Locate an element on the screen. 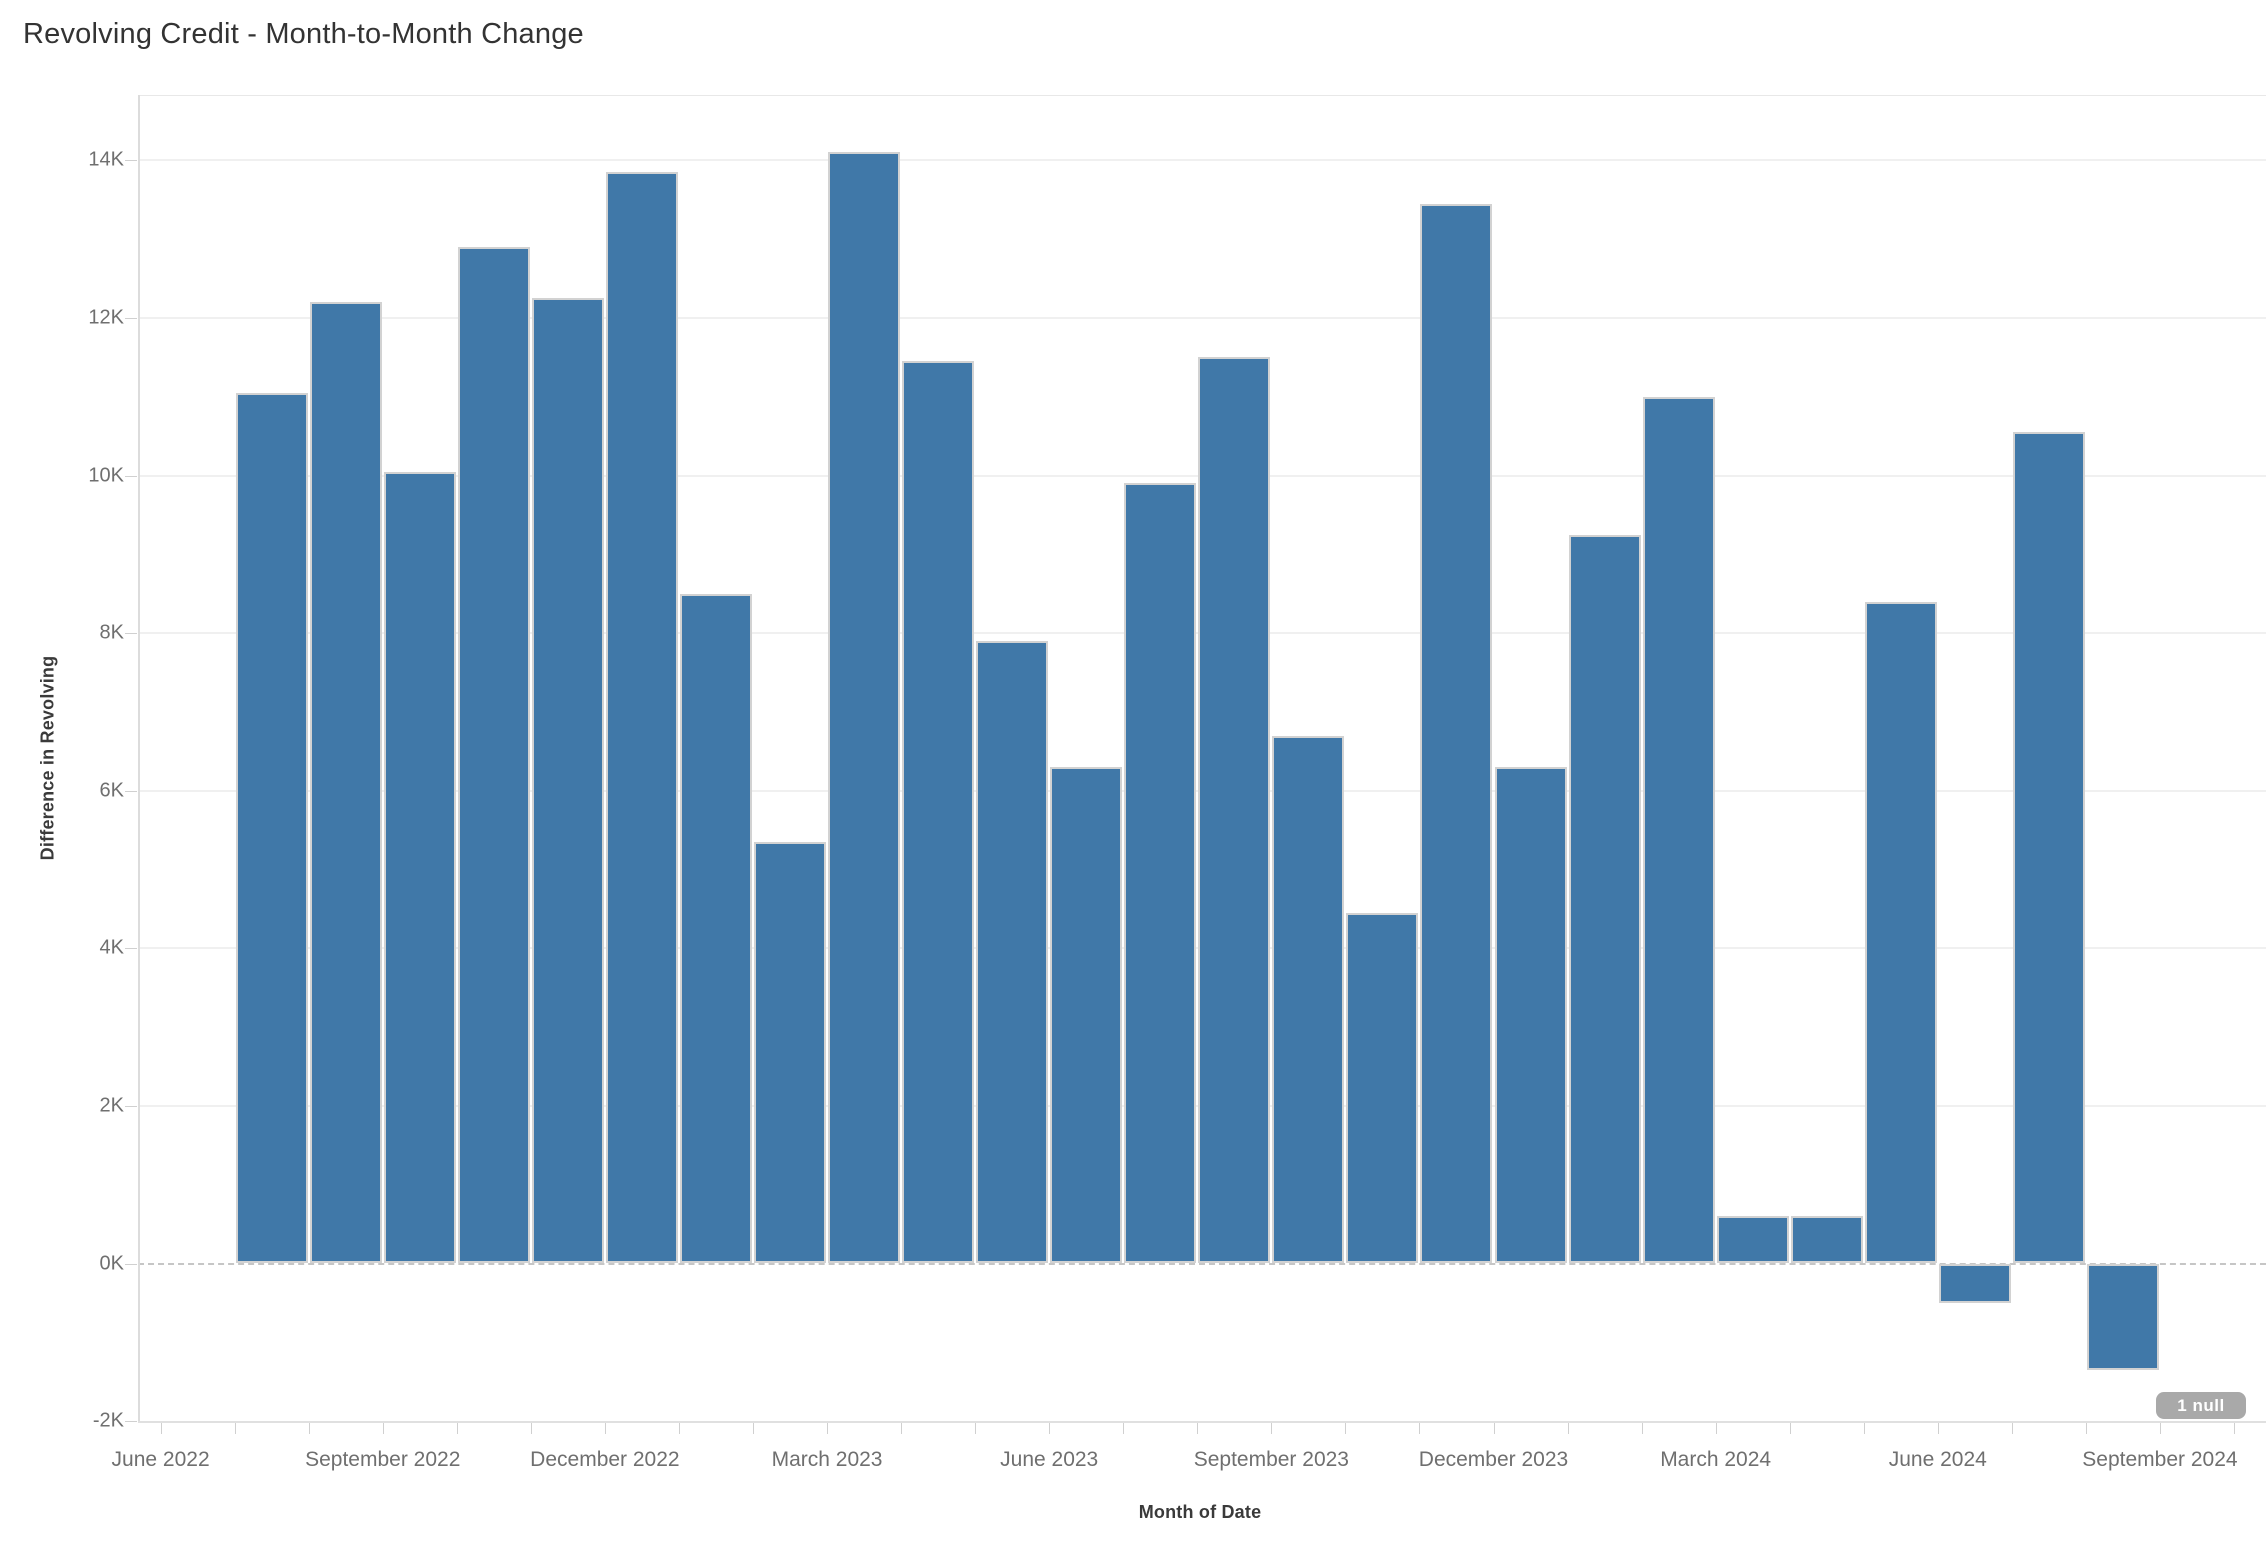 The width and height of the screenshot is (2266, 1542). y-tick-label--2K: -2K is located at coordinates (108, 1420).